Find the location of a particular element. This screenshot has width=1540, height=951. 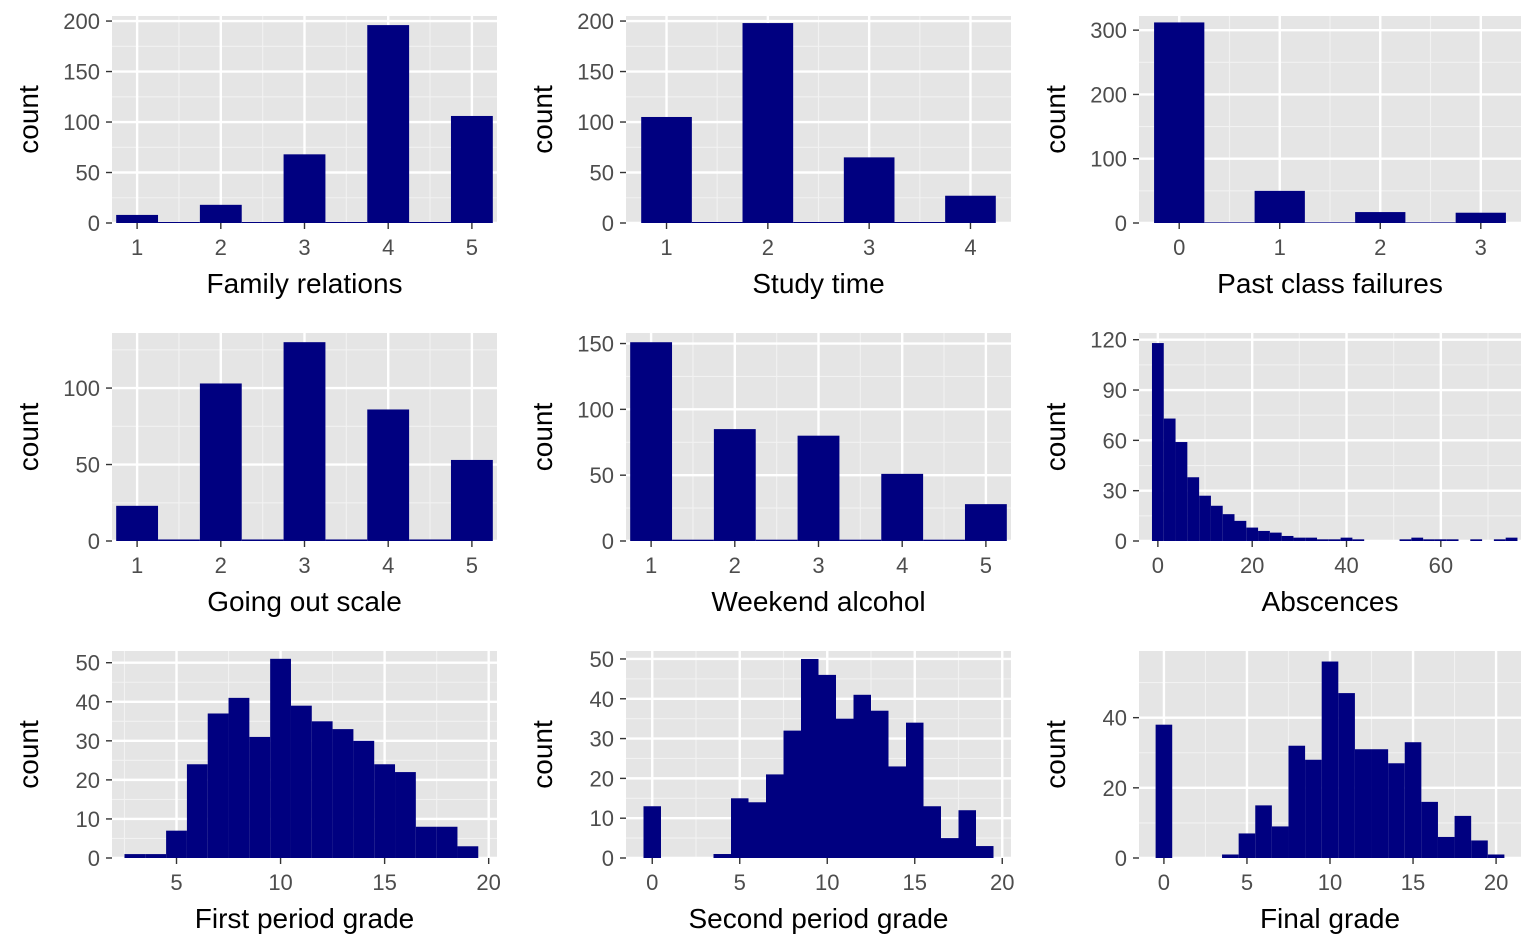

y-tick-label: 150 is located at coordinates (595, 344).